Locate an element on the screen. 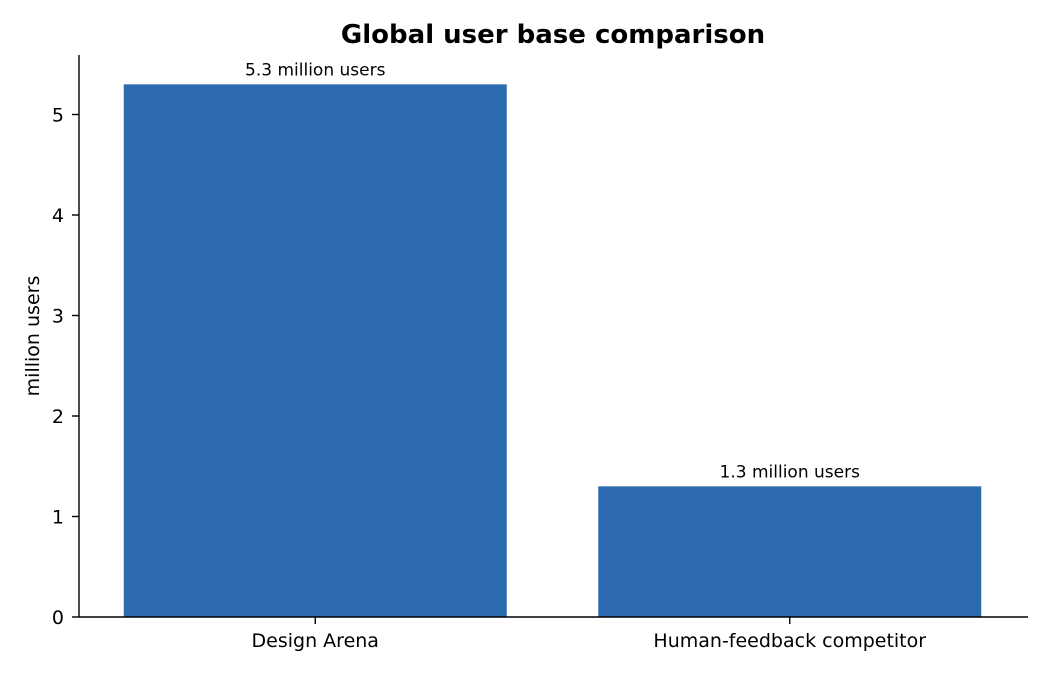  bar is located at coordinates (790, 551).